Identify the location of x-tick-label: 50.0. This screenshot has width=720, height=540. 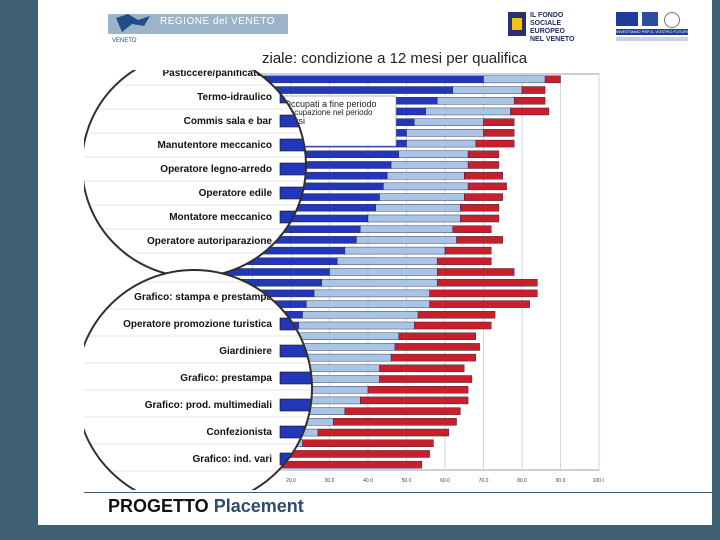
(407, 481).